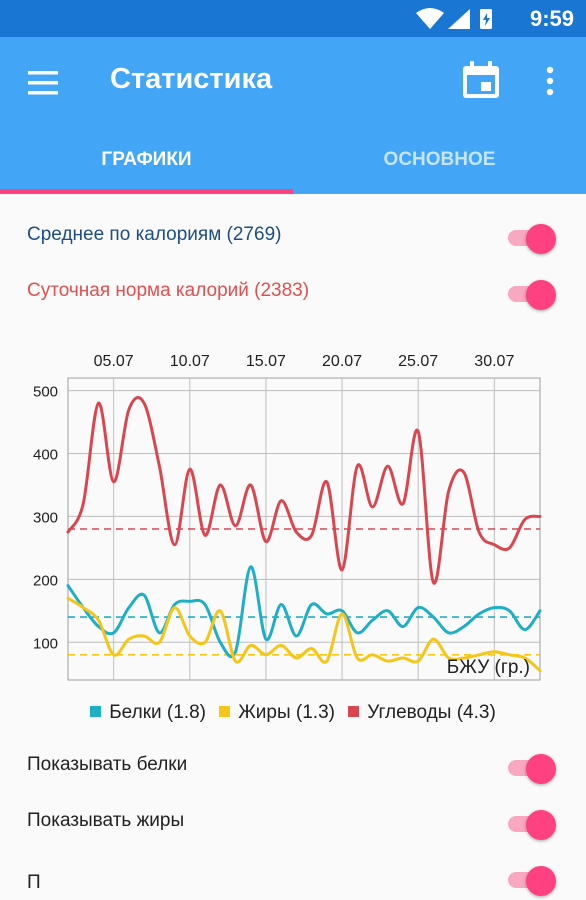 This screenshot has width=586, height=900. What do you see at coordinates (293, 237) in the screenshot?
I see `average-calories-row: Среднее по калориям (2769)` at bounding box center [293, 237].